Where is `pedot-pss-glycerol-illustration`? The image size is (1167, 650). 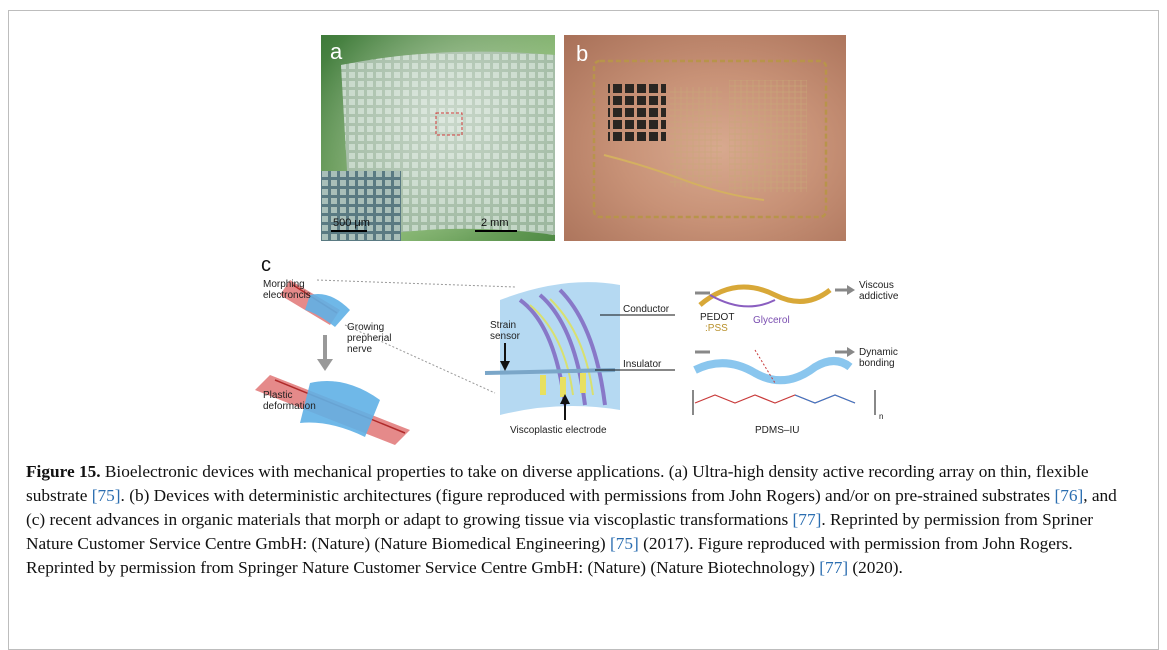 pedot-pss-glycerol-illustration is located at coordinates (775, 296).